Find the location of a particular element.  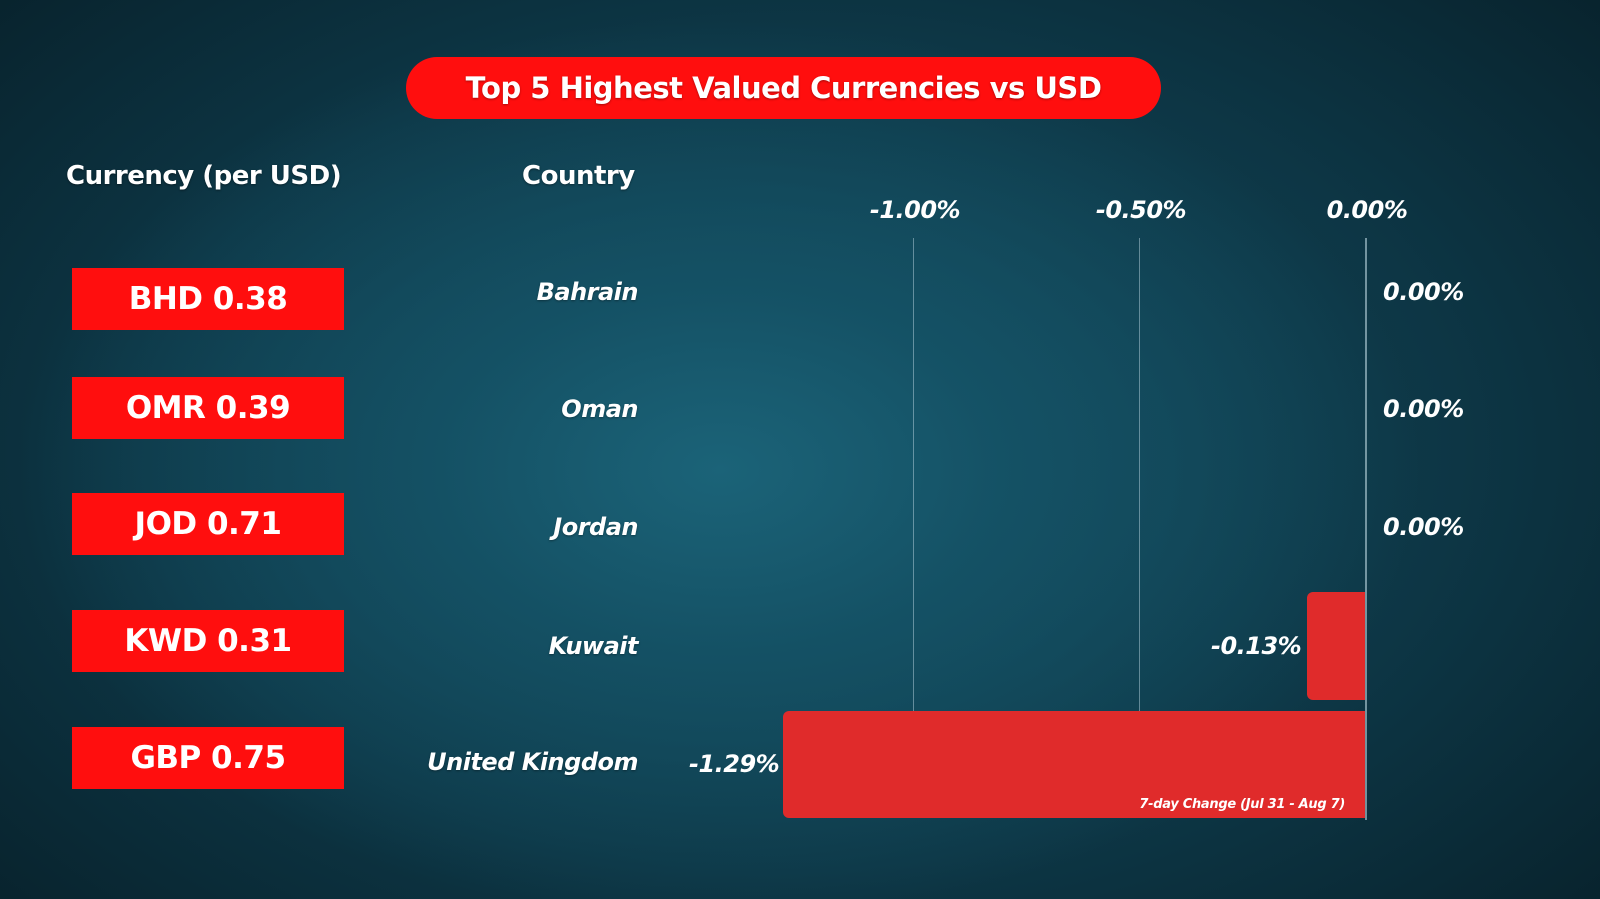

currency-badge: BHD 0.38 is located at coordinates (208, 299).